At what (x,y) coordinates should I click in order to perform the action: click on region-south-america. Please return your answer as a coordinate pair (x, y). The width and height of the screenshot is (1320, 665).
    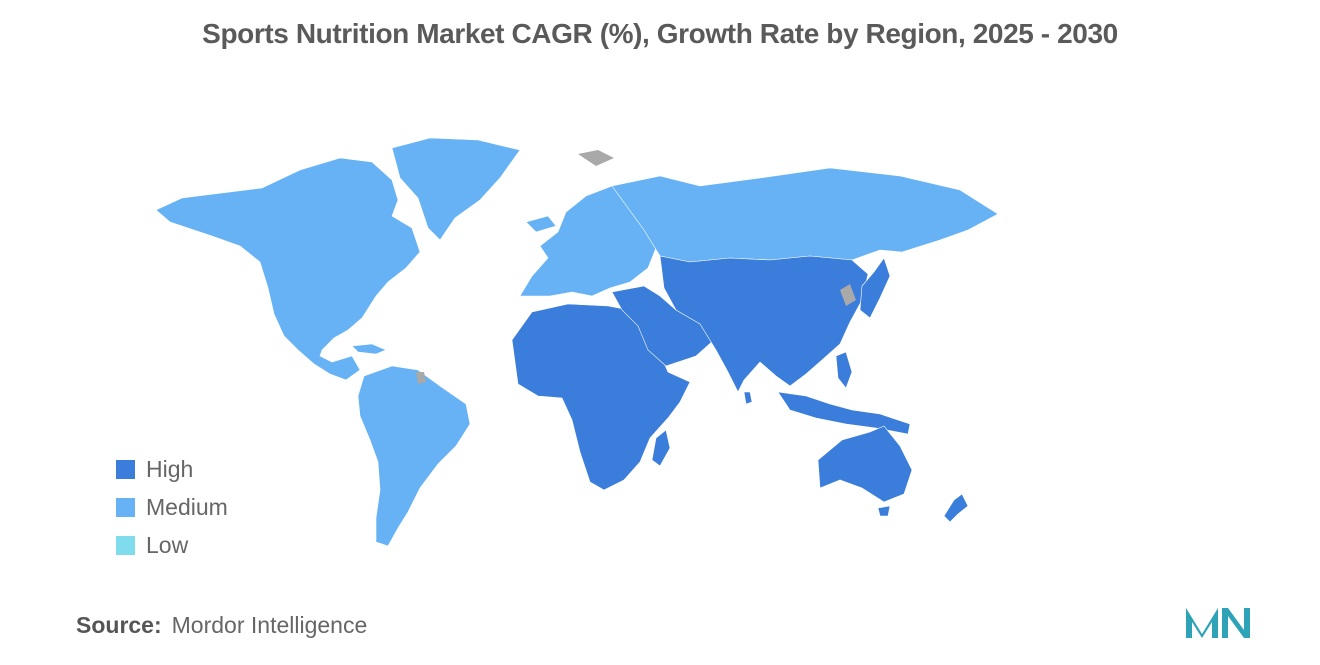
    Looking at the image, I should click on (414, 456).